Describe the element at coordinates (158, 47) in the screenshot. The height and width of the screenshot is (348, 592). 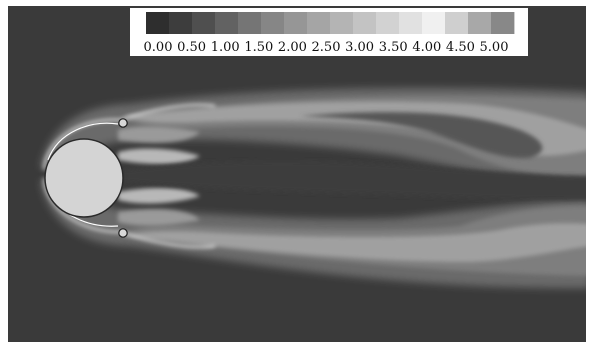
I see `colorbar-tick-label: 0.00` at that location.